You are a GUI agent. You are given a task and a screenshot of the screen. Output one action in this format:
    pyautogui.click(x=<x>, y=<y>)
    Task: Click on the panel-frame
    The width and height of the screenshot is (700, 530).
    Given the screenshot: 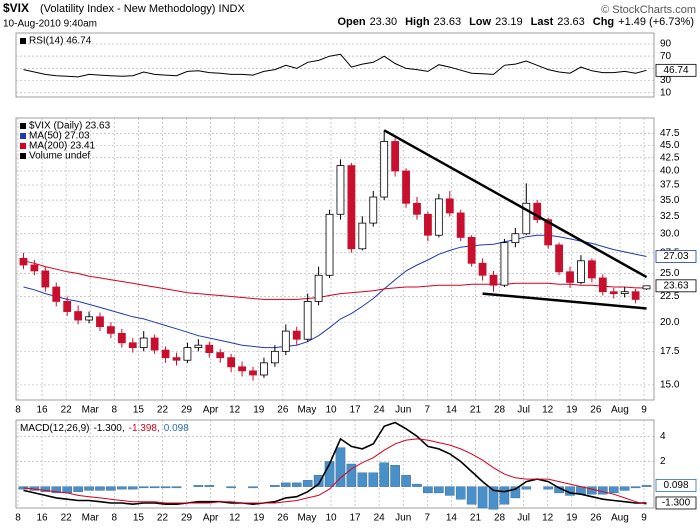 What is the action you would take?
    pyautogui.click(x=335, y=65)
    